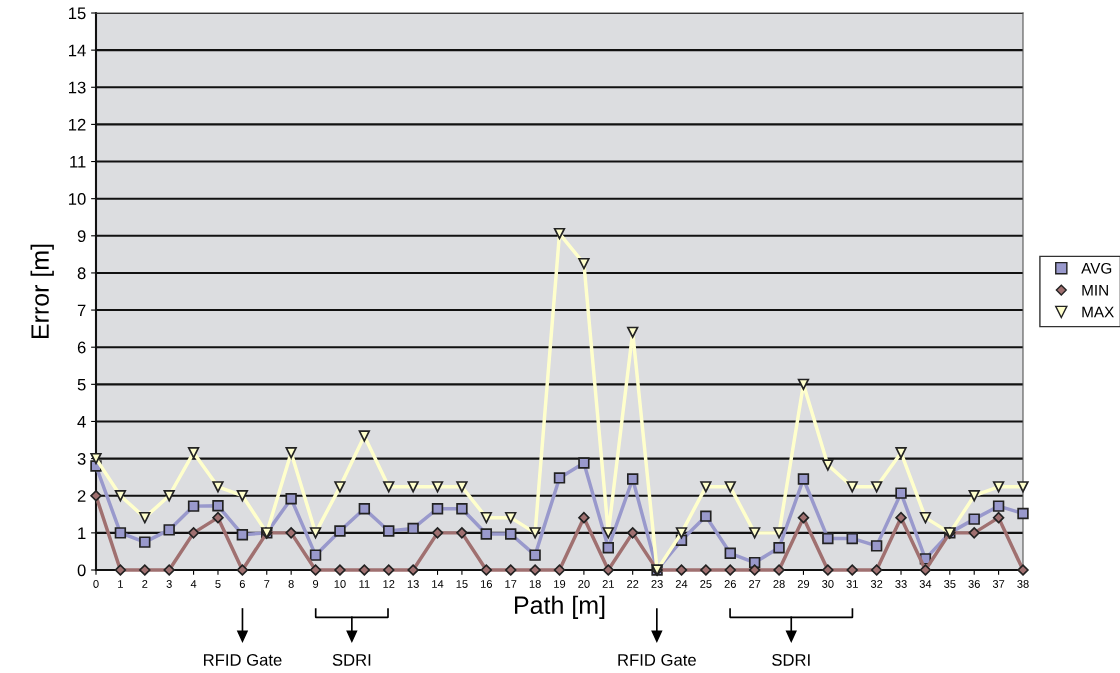 This screenshot has width=1120, height=673. I want to click on y-tick-label: 0, so click(81, 570).